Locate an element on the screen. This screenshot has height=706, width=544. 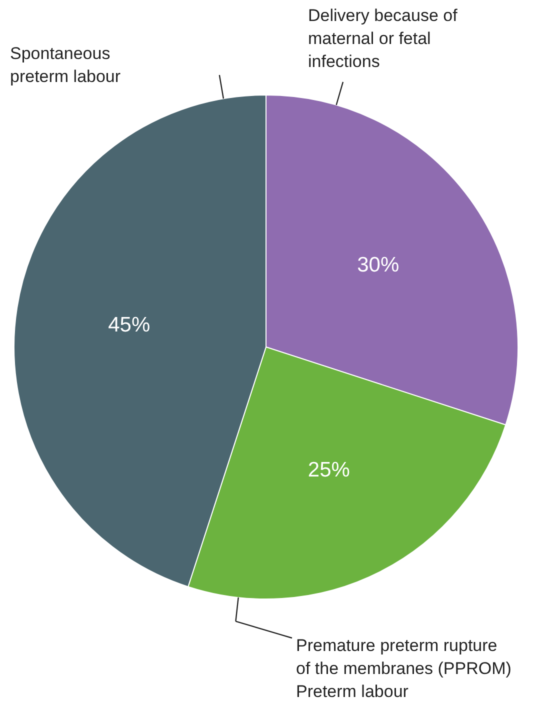
slice-label: Delivery because of maternal or fetal infections is located at coordinates (383, 38).